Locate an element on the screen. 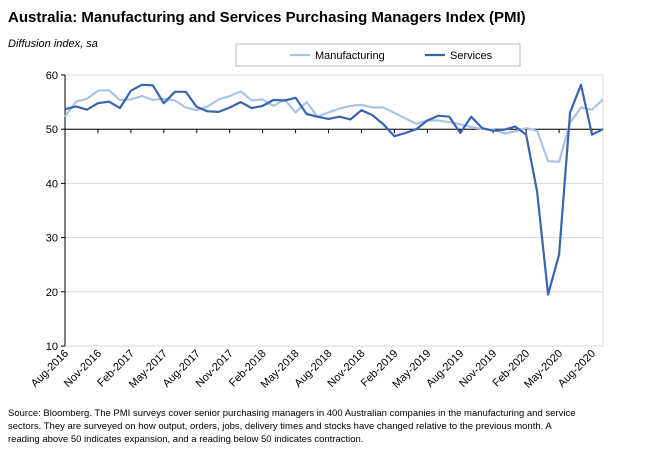 The image size is (650, 455). legend-box is located at coordinates (378, 55).